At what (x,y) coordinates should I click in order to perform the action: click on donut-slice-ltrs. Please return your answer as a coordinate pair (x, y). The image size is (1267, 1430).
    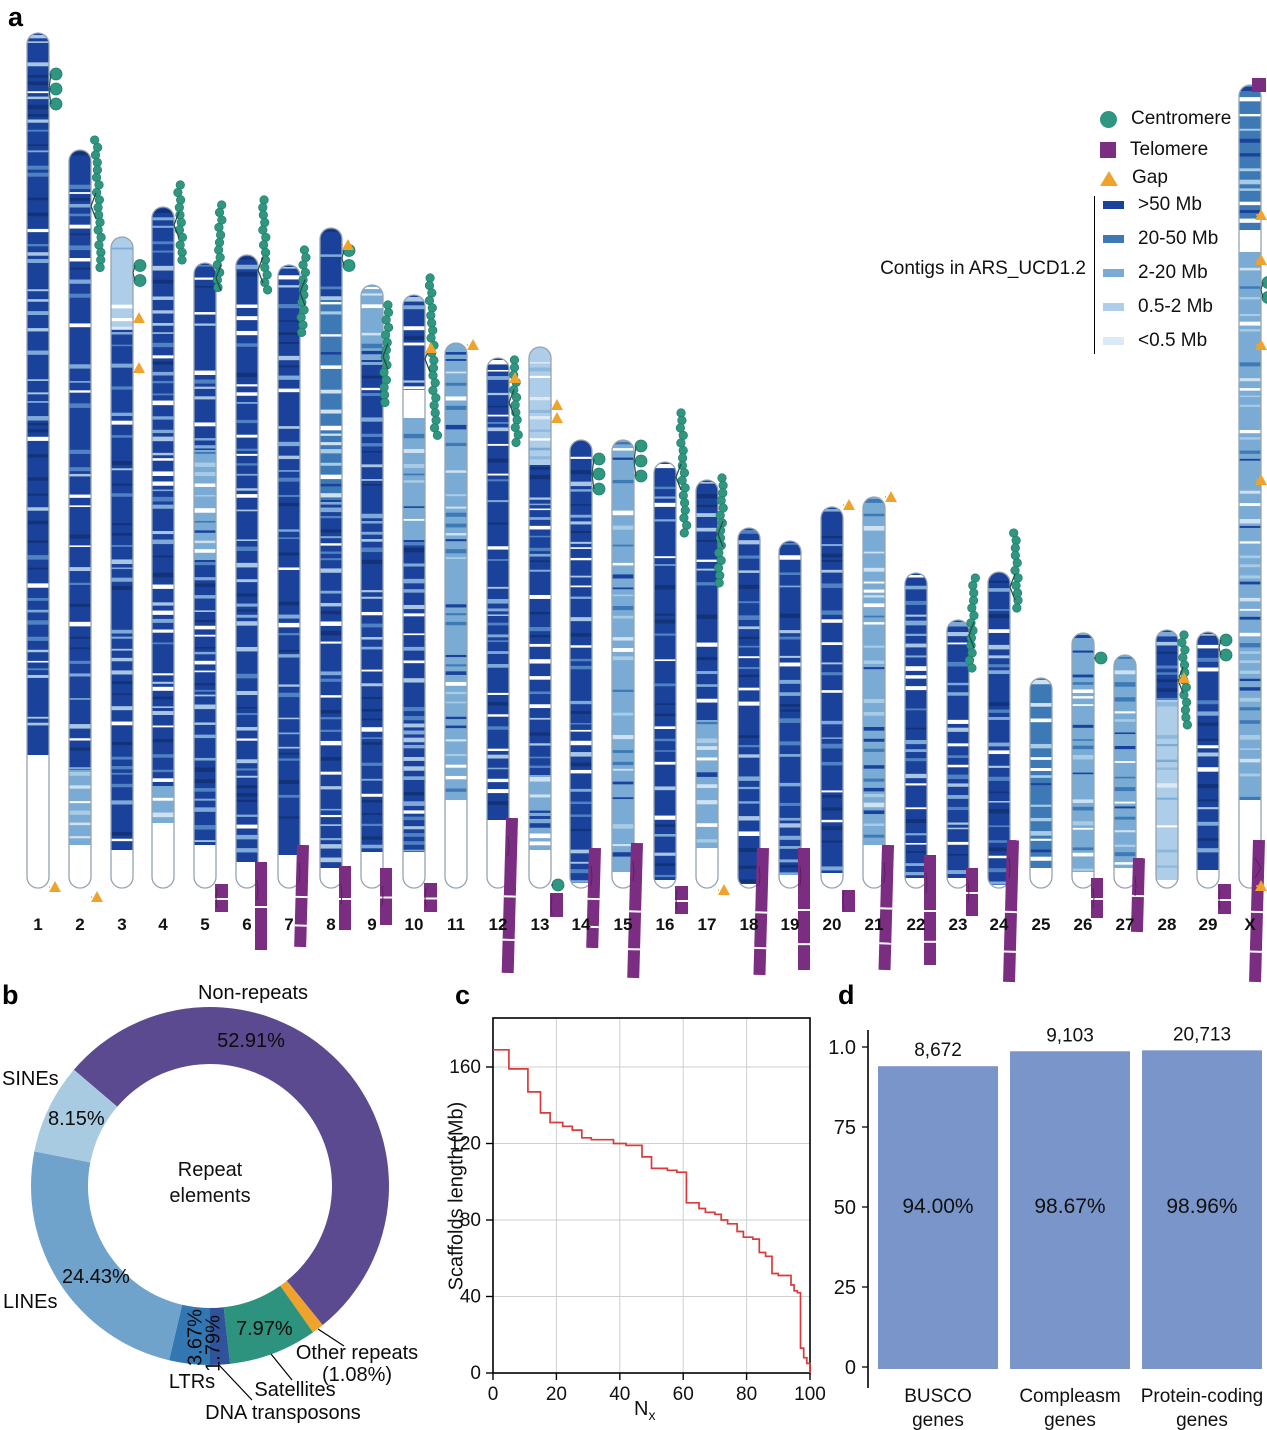
    Looking at the image, I should click on (189, 1334).